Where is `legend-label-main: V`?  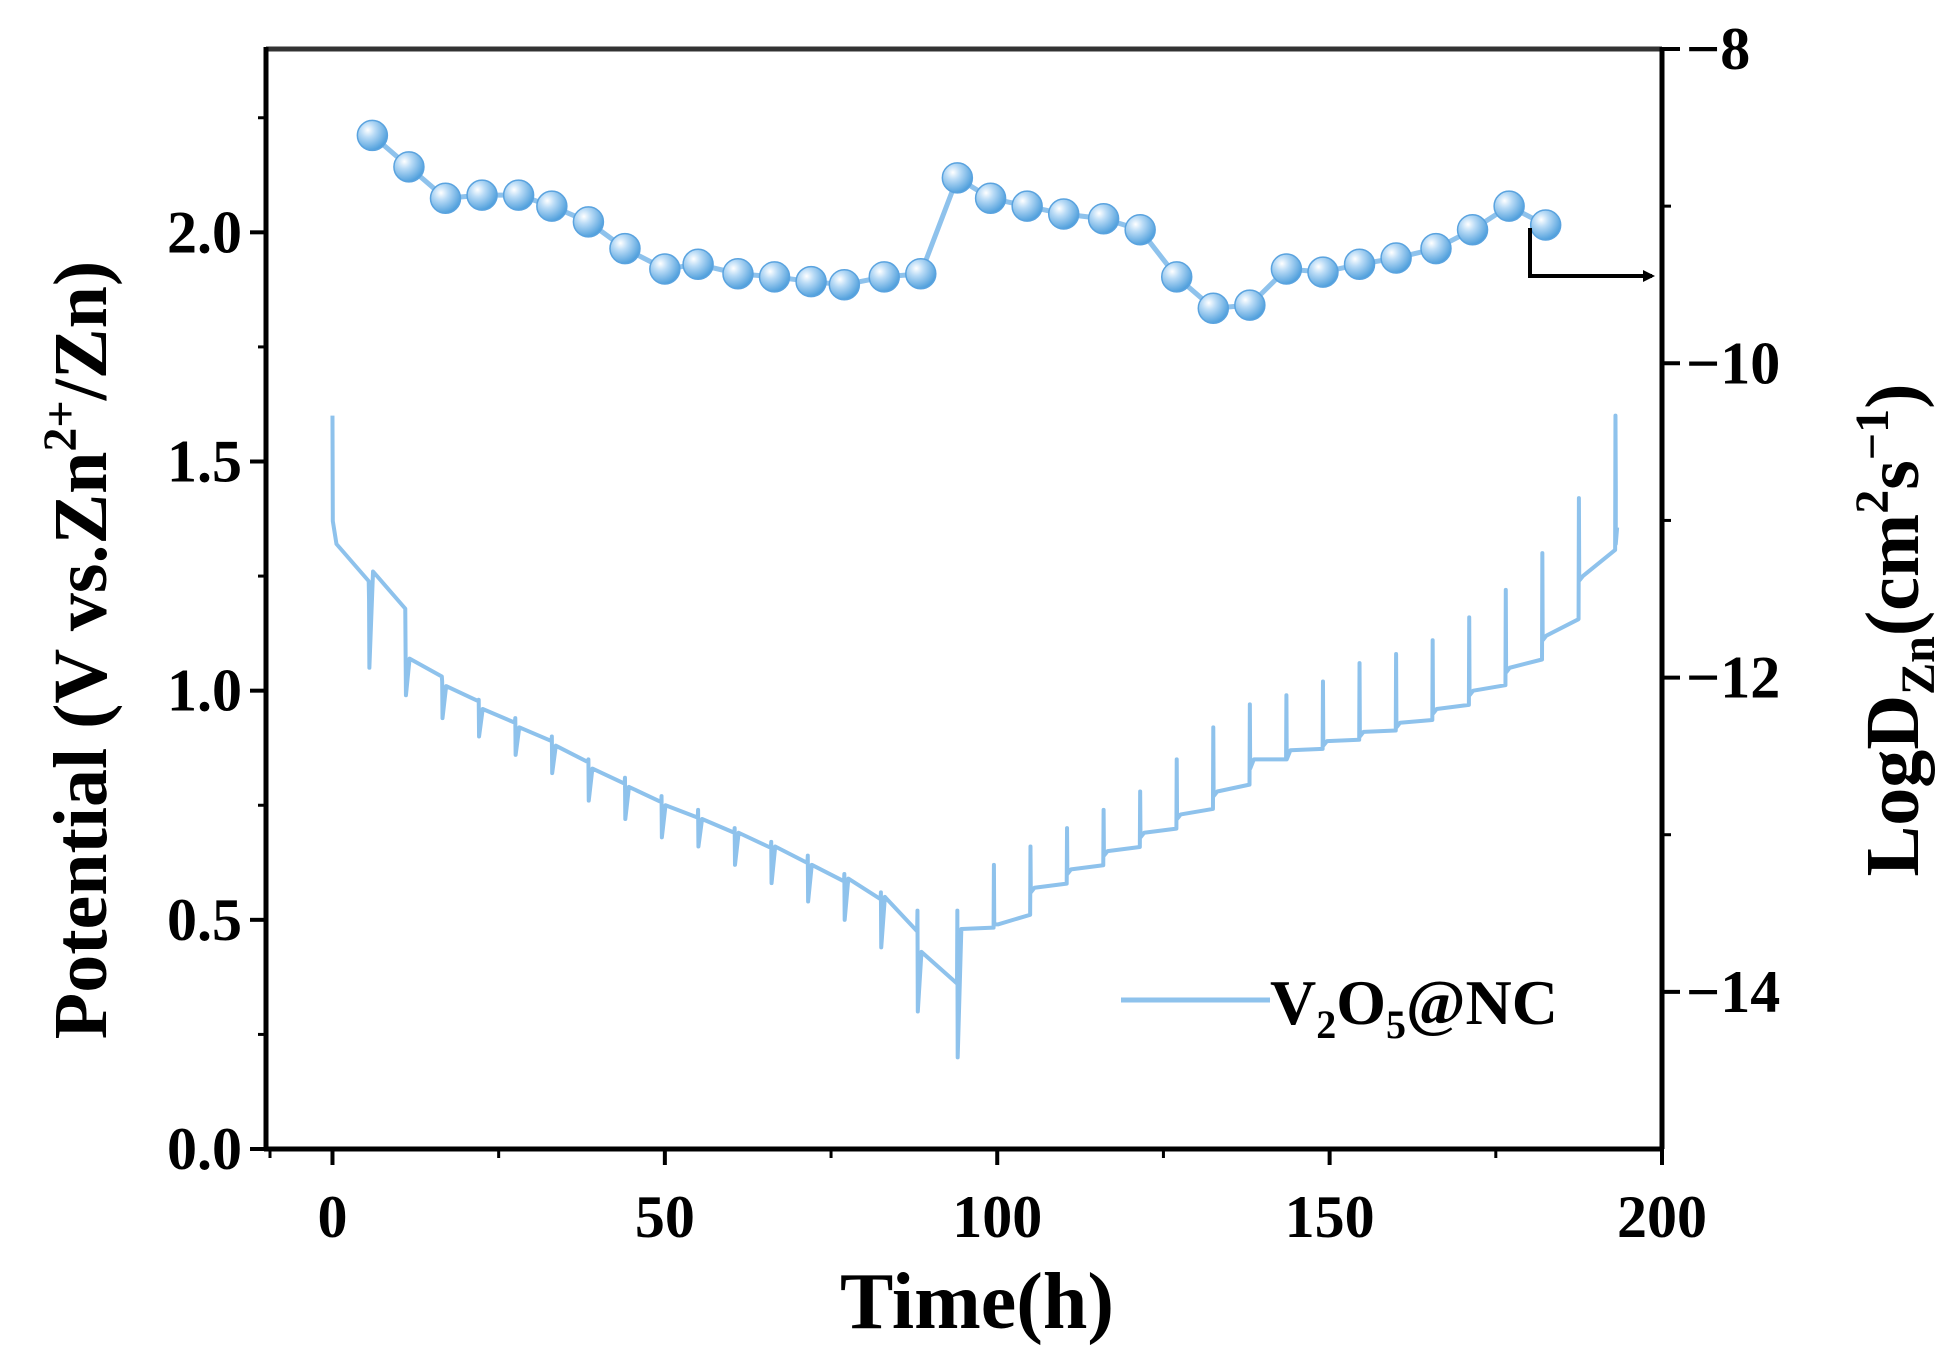 legend-label-main: V is located at coordinates (1293, 1002).